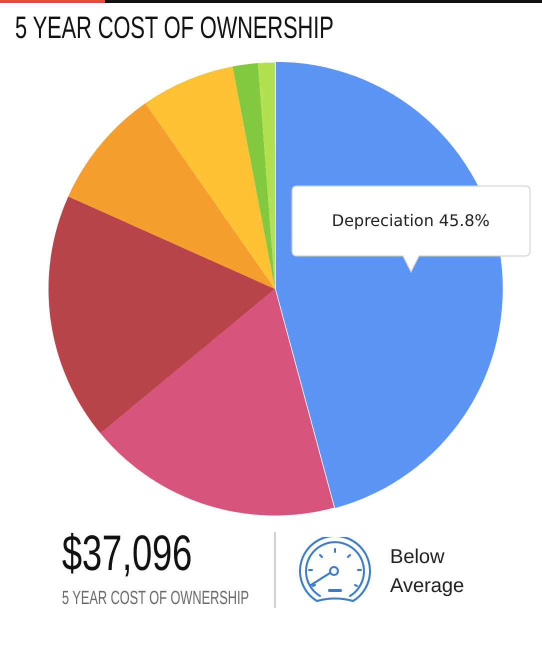 The width and height of the screenshot is (542, 645). Describe the element at coordinates (174, 27) in the screenshot. I see `chart-title: 5 YEAR COST OF OWNERSHIP` at that location.